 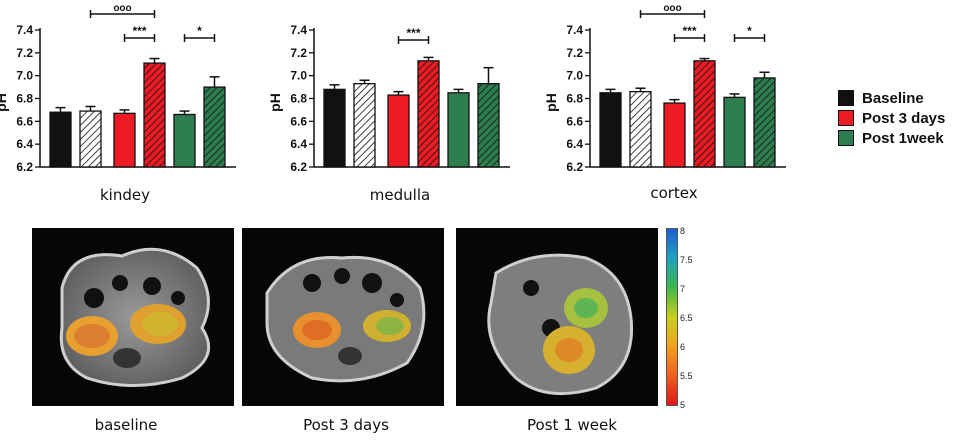 I want to click on colorbar-tick-label: 5.5, so click(x=686, y=376).